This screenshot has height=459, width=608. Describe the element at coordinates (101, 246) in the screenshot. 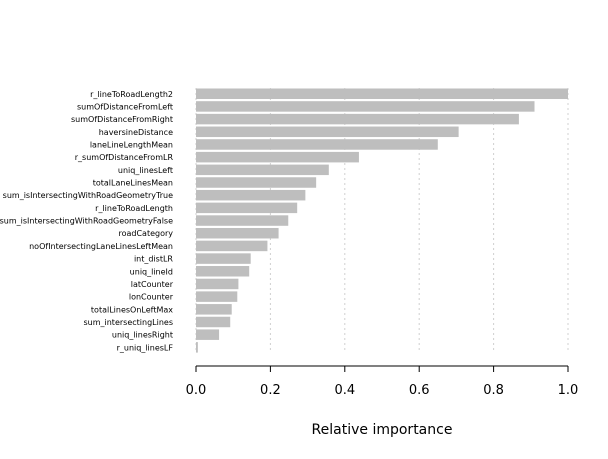

I see `category-label: noOfIntersectingLaneLinesLeftMean` at that location.